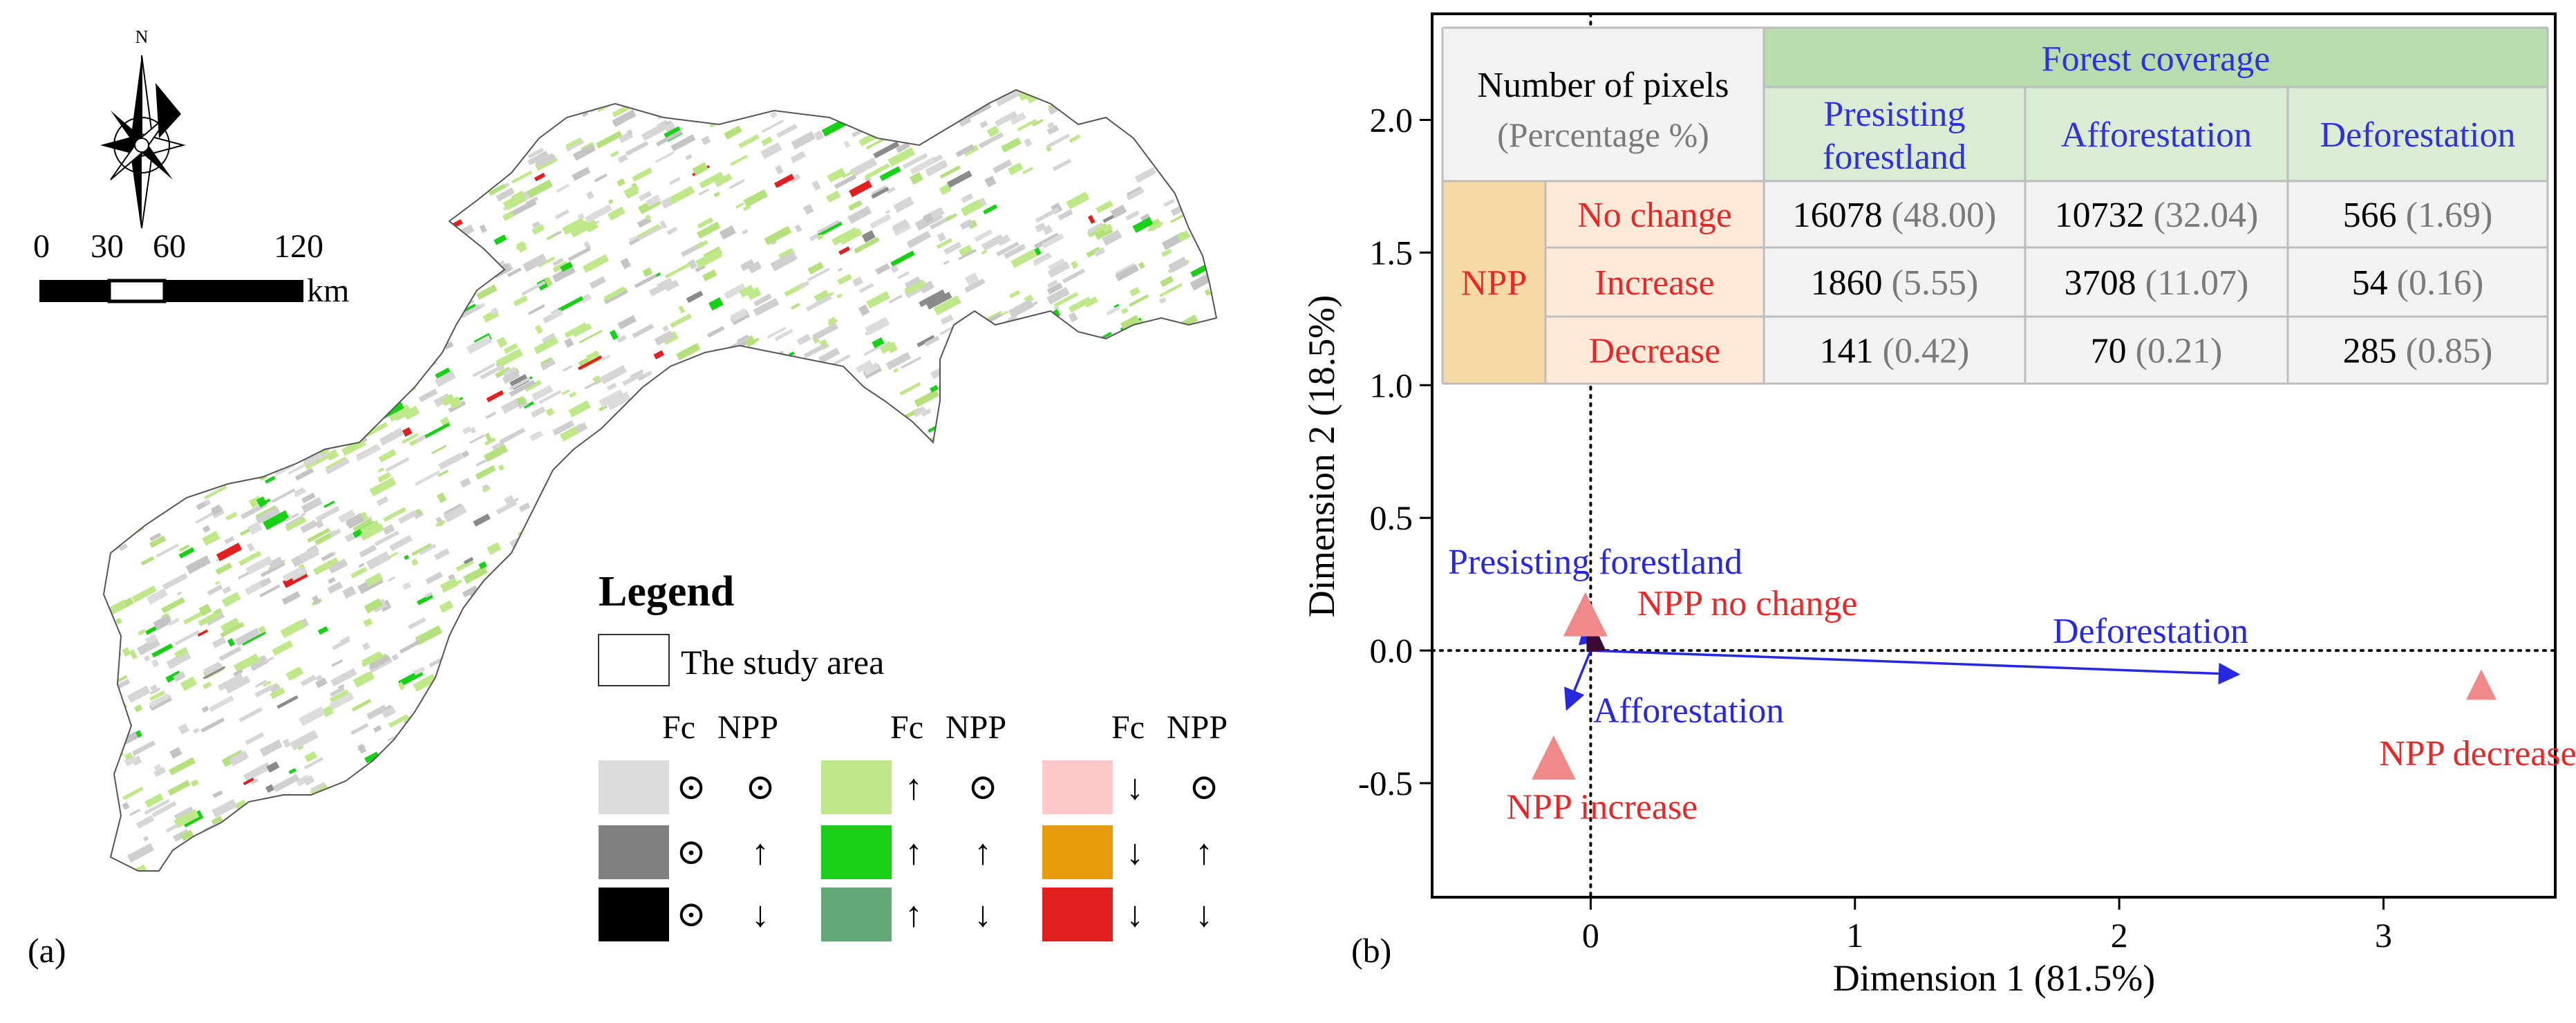 The image size is (2576, 1023). What do you see at coordinates (691, 787) in the screenshot?
I see `legend-fc-symbol-1: ⊙` at bounding box center [691, 787].